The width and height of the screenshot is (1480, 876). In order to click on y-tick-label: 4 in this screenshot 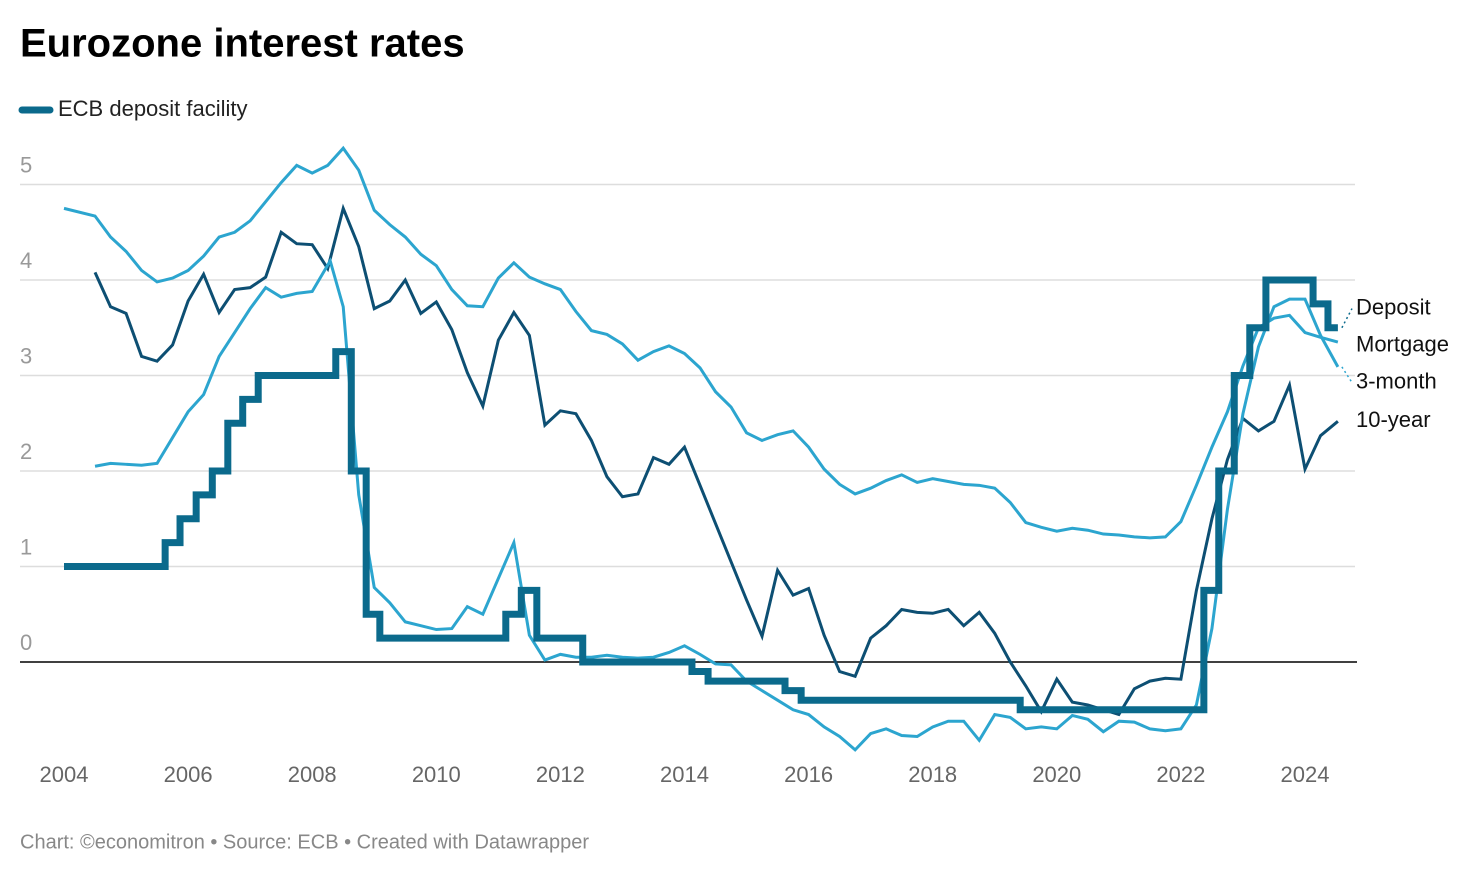, I will do `click(26, 260)`.